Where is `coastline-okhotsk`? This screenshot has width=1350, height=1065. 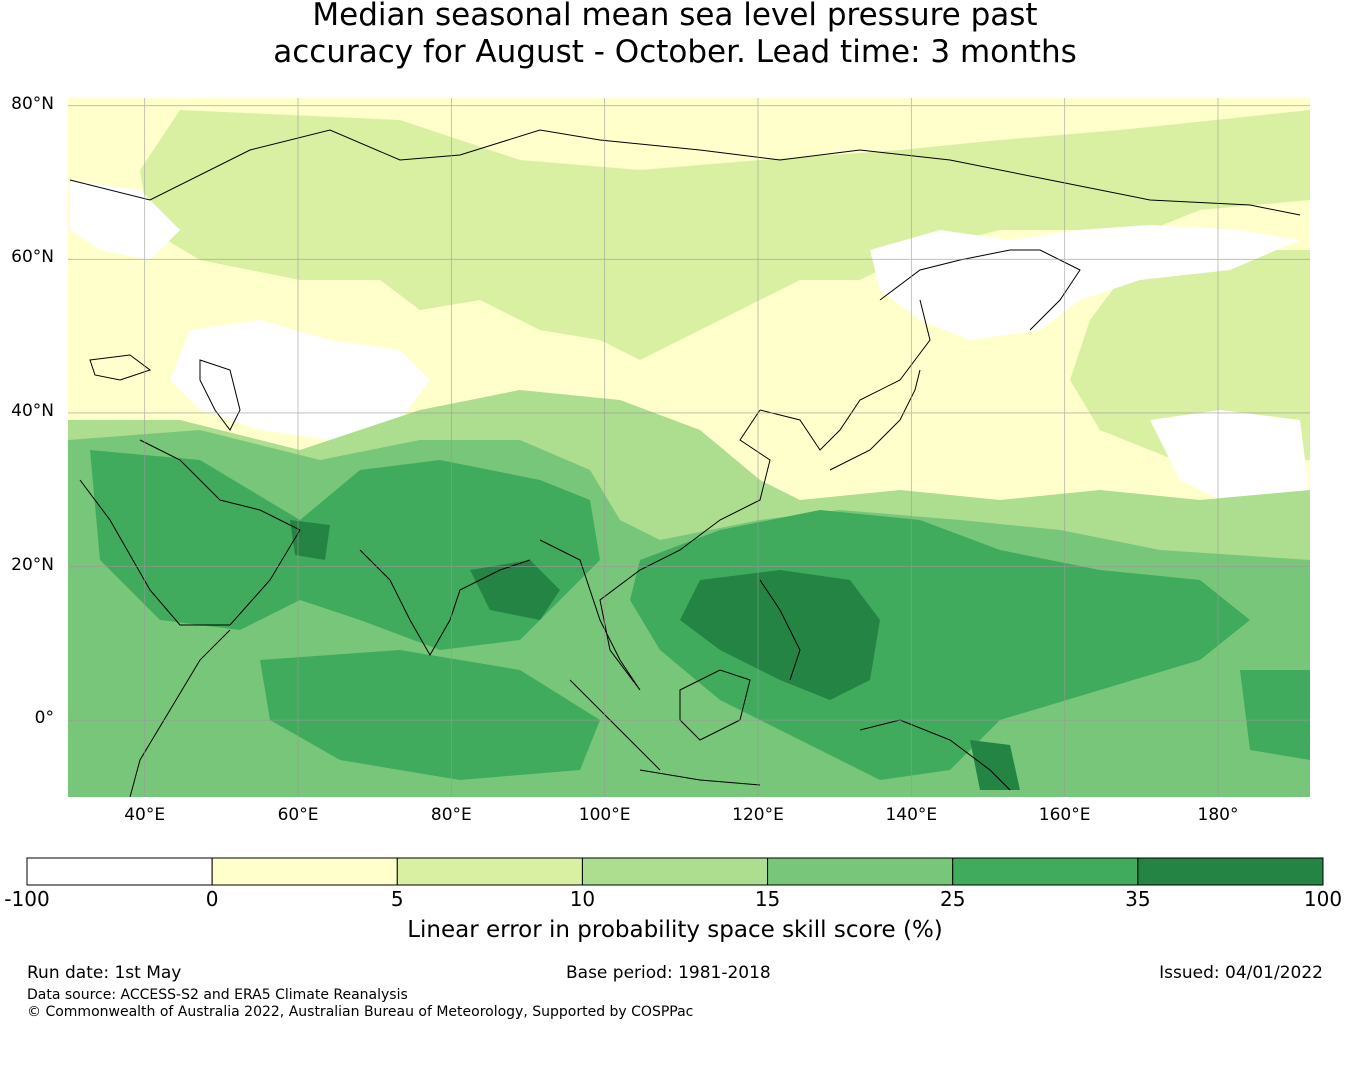
coastline-okhotsk is located at coordinates (959, 275).